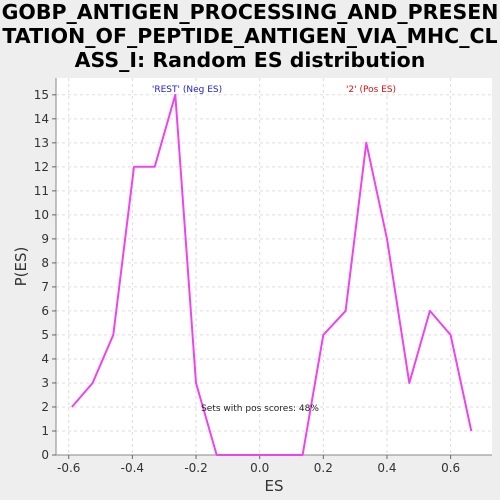 Image resolution: width=500 pixels, height=500 pixels. I want to click on y-tick-label: 14, so click(41, 119).